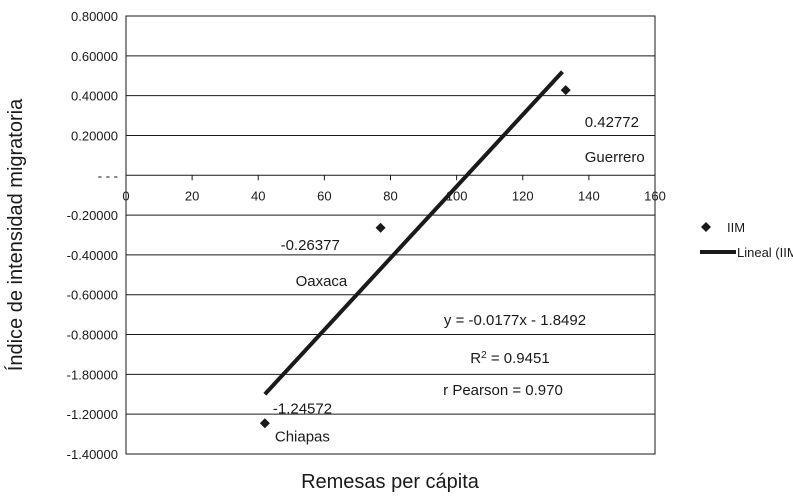  What do you see at coordinates (518, 358) in the screenshot?
I see `r-squared-value: = 0.9451` at bounding box center [518, 358].